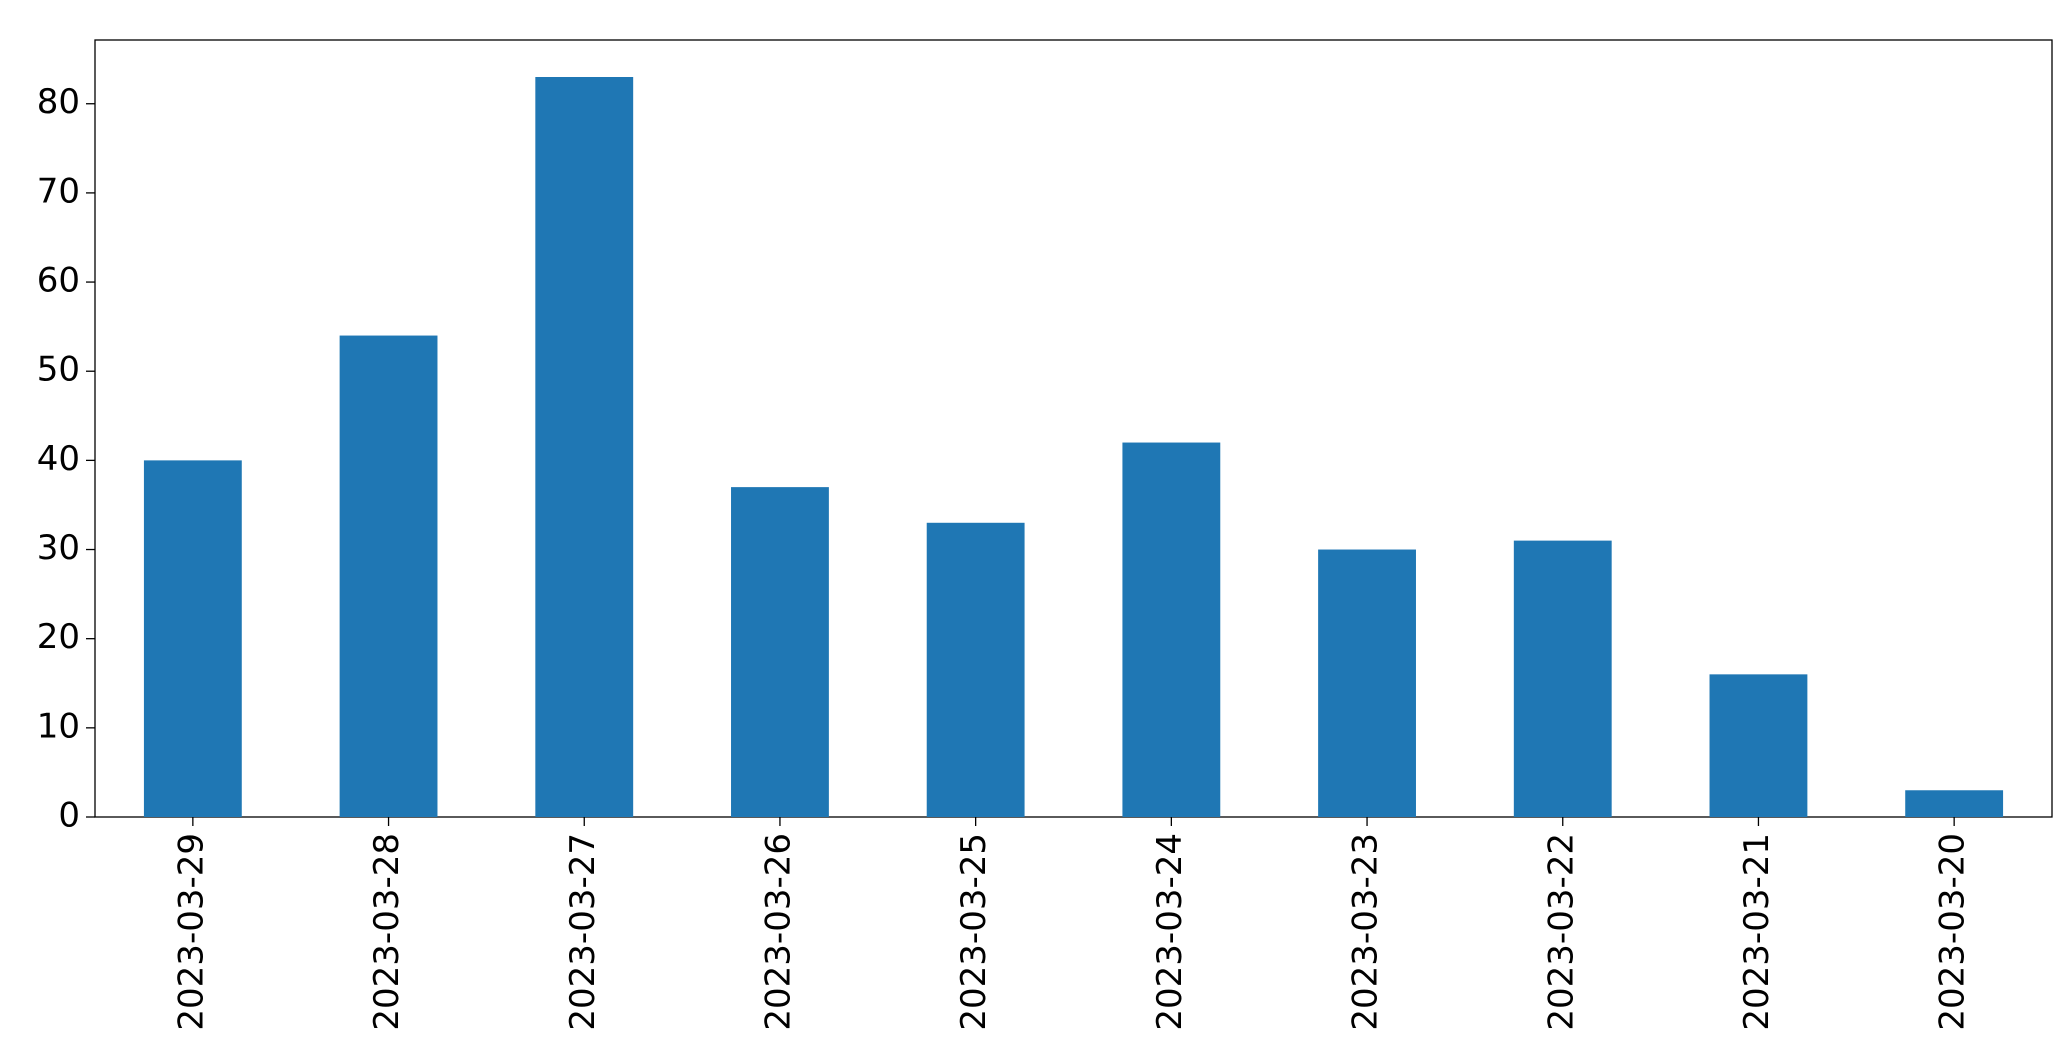 The width and height of the screenshot is (2071, 1061). Describe the element at coordinates (1366, 932) in the screenshot. I see `x-tick-label: 2023-03-23` at that location.